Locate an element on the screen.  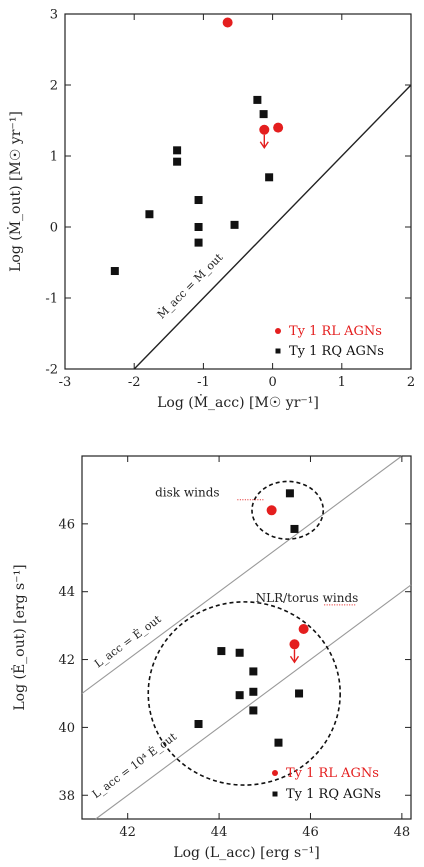
x-tick-label-3: 0 is located at coordinates (272, 382).